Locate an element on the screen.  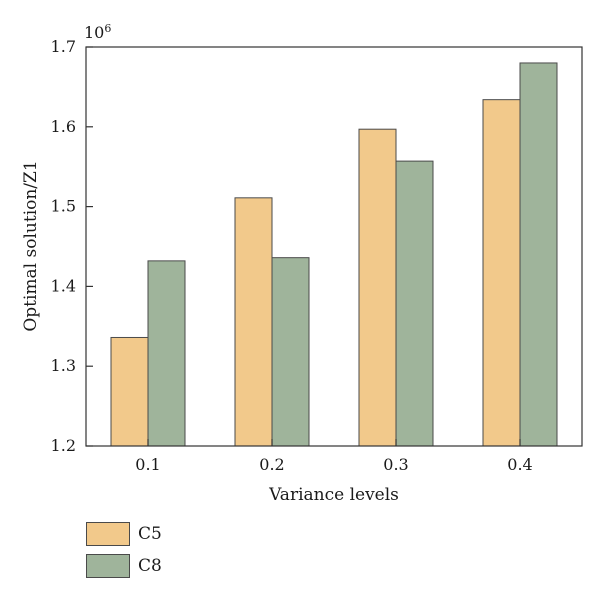
y-tick-label: 1.4 is located at coordinates (63, 285).